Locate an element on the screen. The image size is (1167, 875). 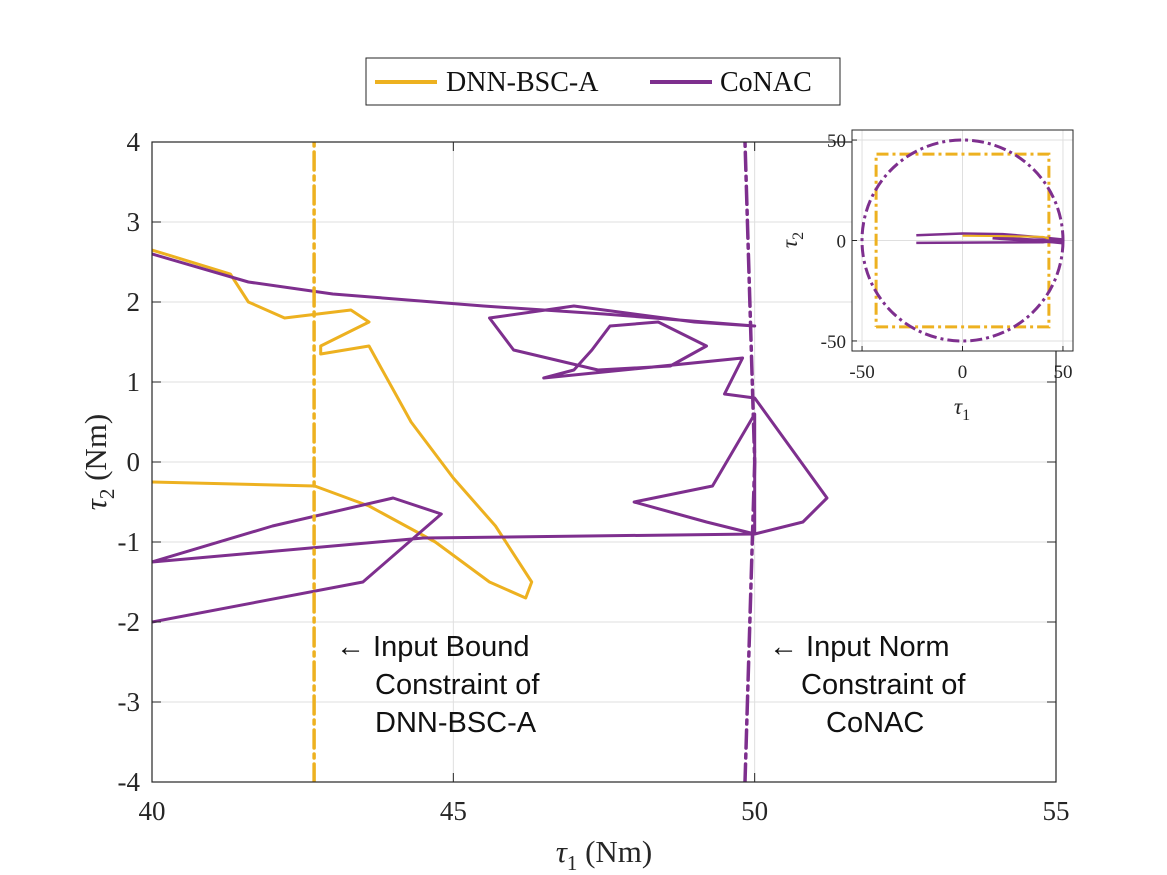
annotation-input-bound: ← Input Bound Constraint of DNN-BSC-A is located at coordinates (438, 685).